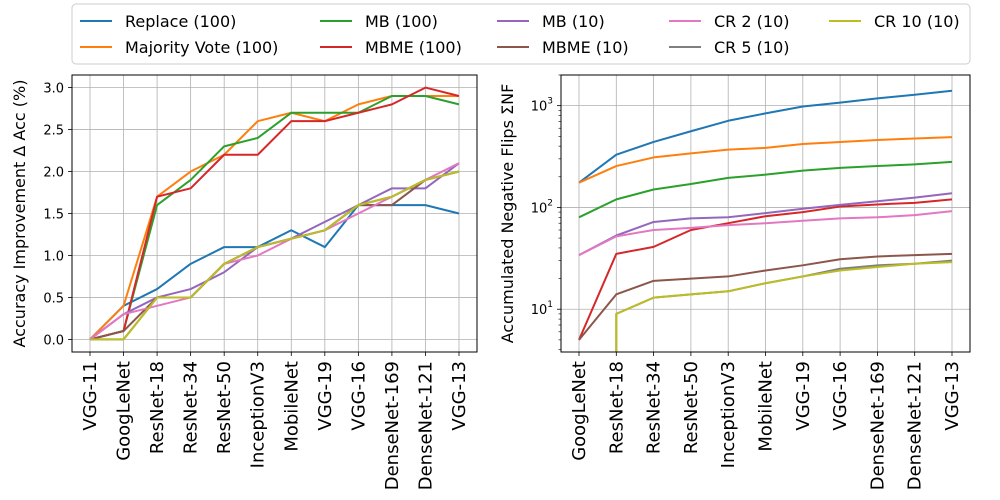  Describe the element at coordinates (19, 214) in the screenshot. I see `y-axis-label-left: Accuracy Improvement Δ Acc (%)` at that location.